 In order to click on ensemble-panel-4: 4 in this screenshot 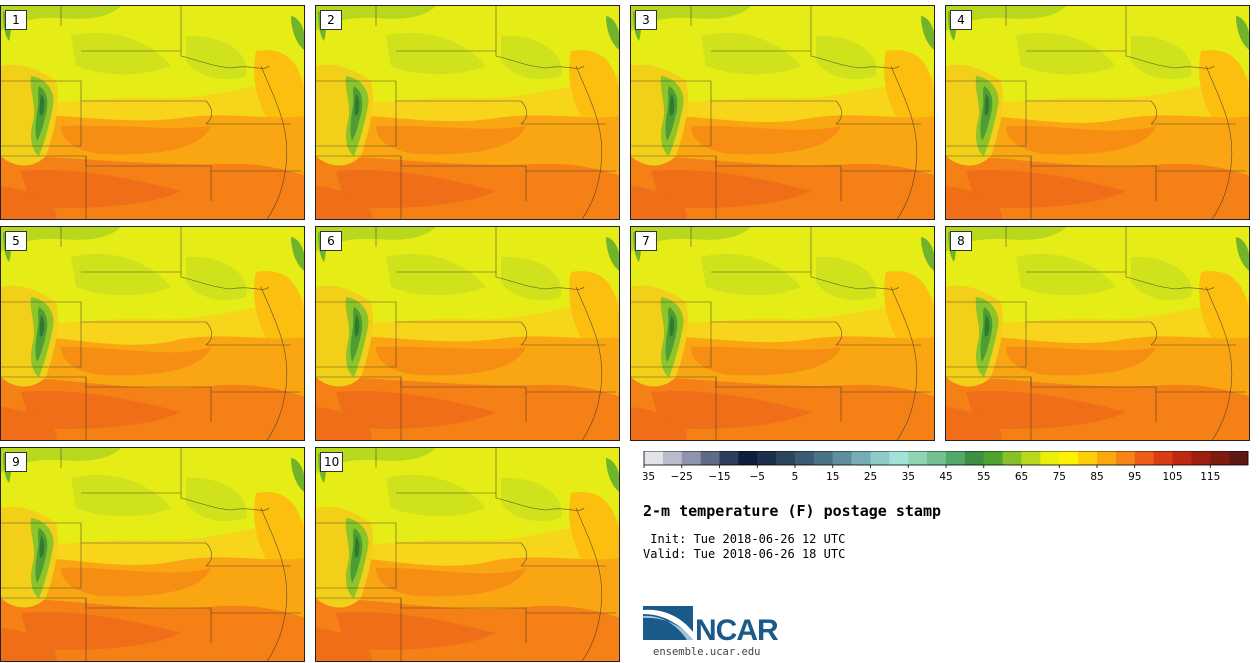, I will do `click(1097, 112)`.